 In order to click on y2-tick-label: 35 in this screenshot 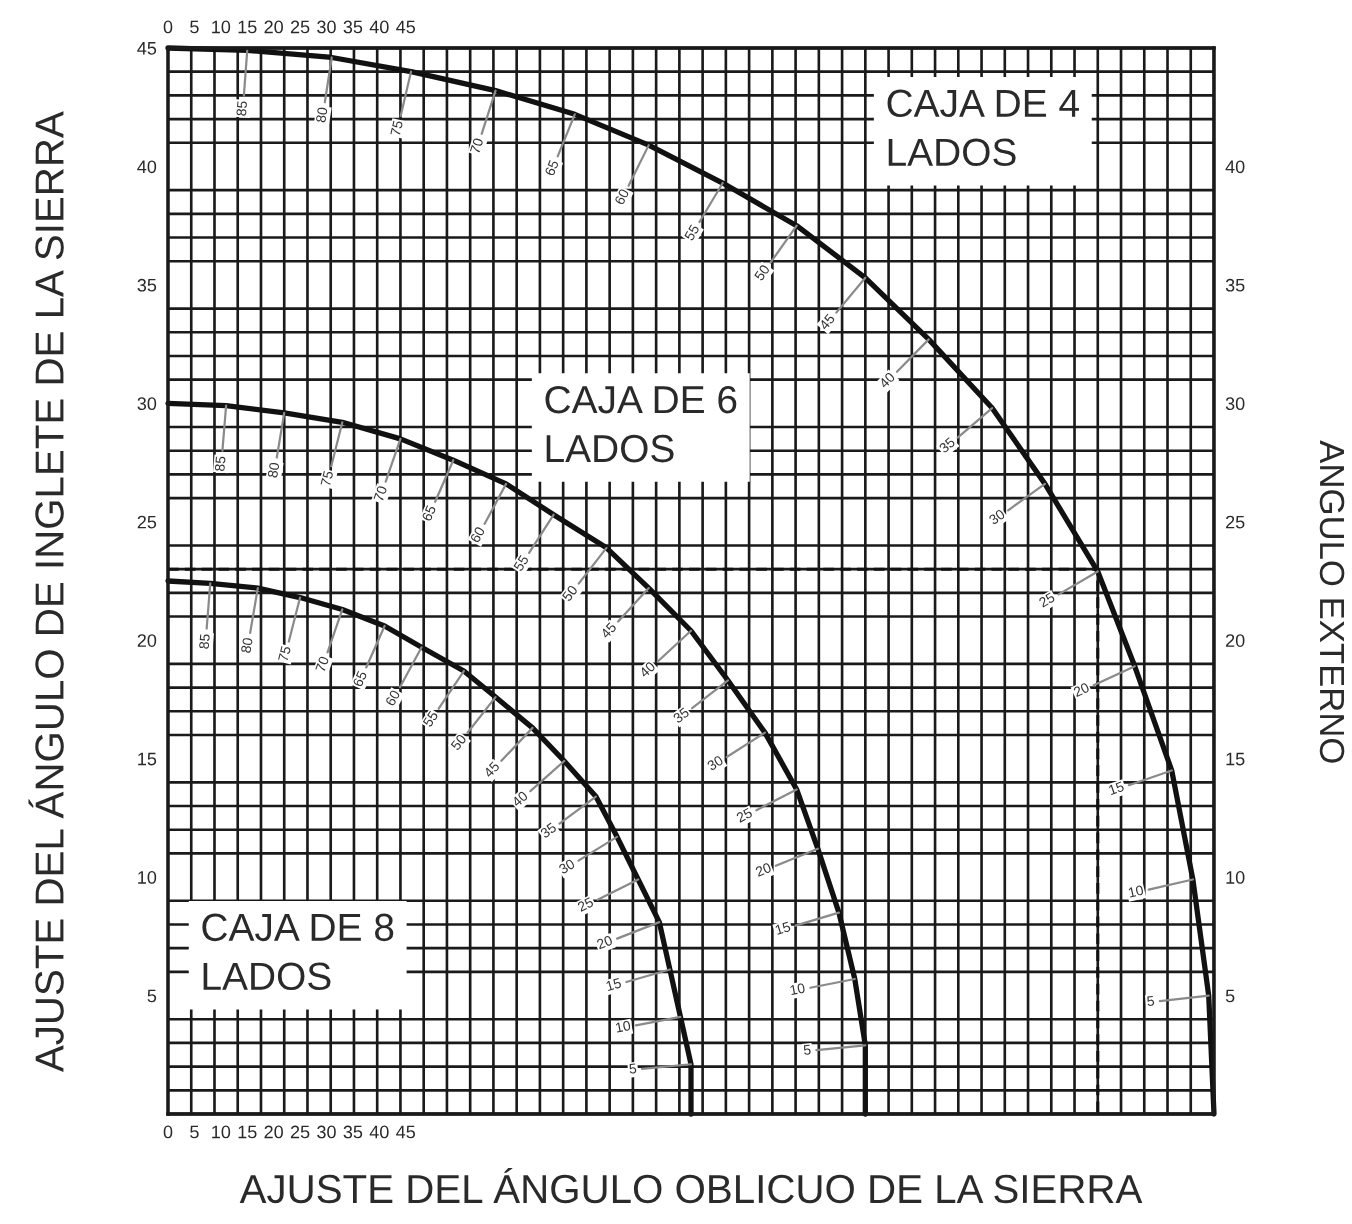, I will do `click(1235, 285)`.